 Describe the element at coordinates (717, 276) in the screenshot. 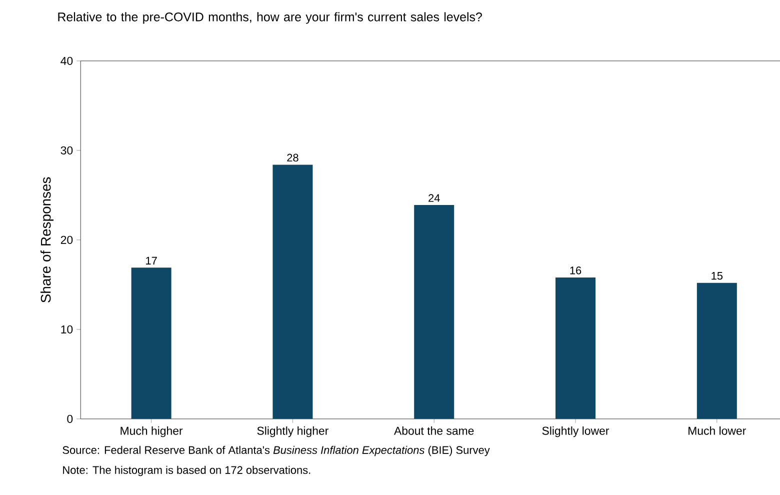

I see `data-label: 15` at that location.